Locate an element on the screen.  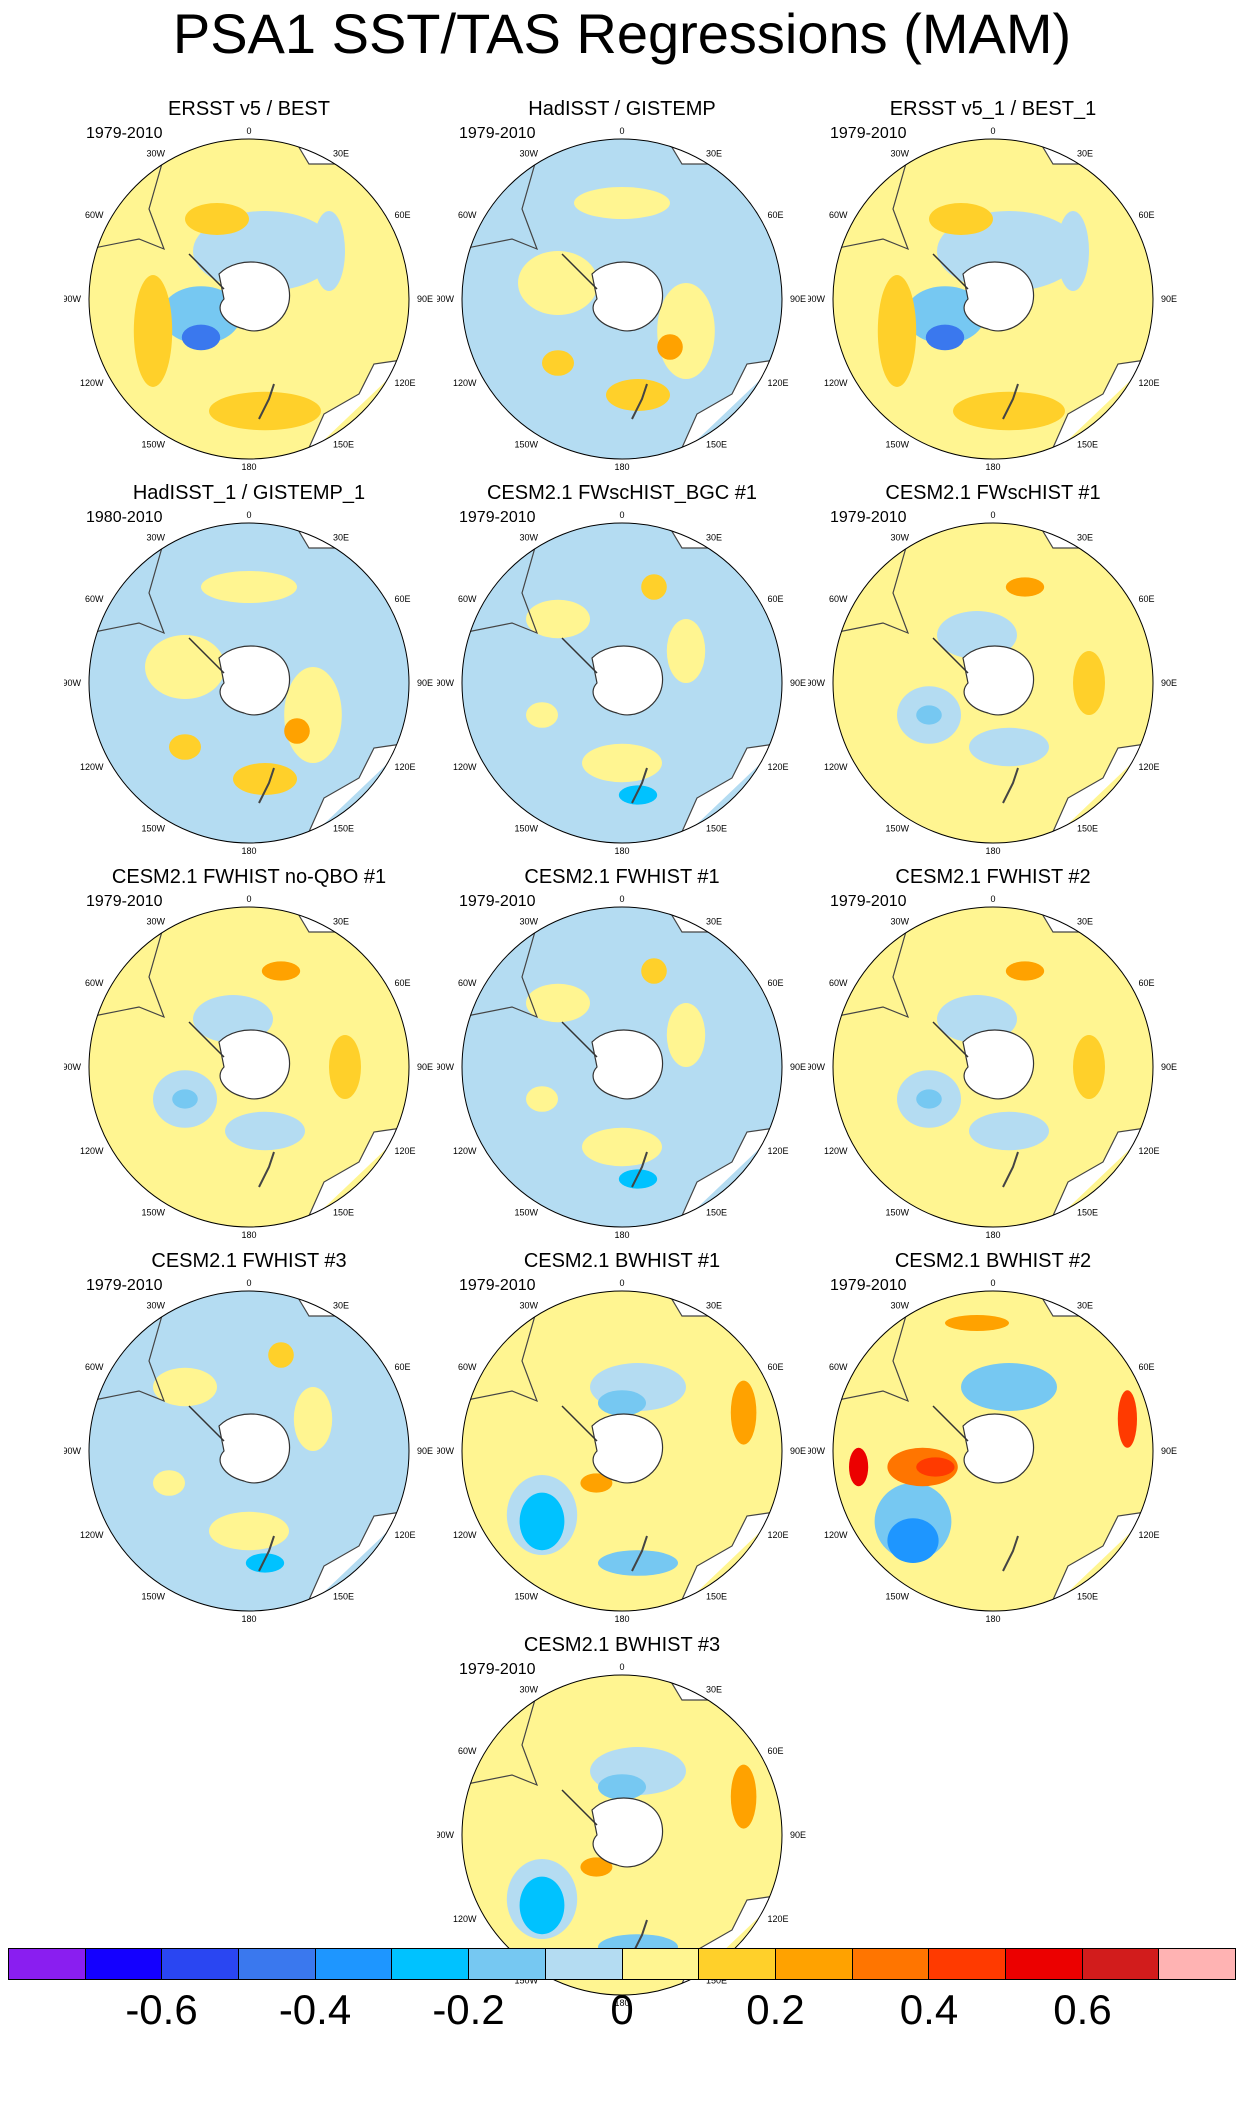
colorbar-tick-label: 0.2 is located at coordinates (775, 2009).